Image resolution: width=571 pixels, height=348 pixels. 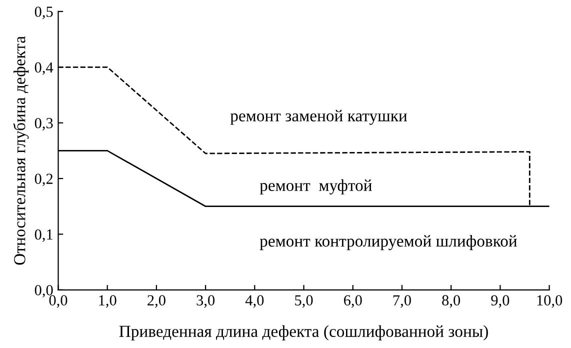 What do you see at coordinates (353, 301) in the screenshot?
I see `x-tick-label: 6,0` at bounding box center [353, 301].